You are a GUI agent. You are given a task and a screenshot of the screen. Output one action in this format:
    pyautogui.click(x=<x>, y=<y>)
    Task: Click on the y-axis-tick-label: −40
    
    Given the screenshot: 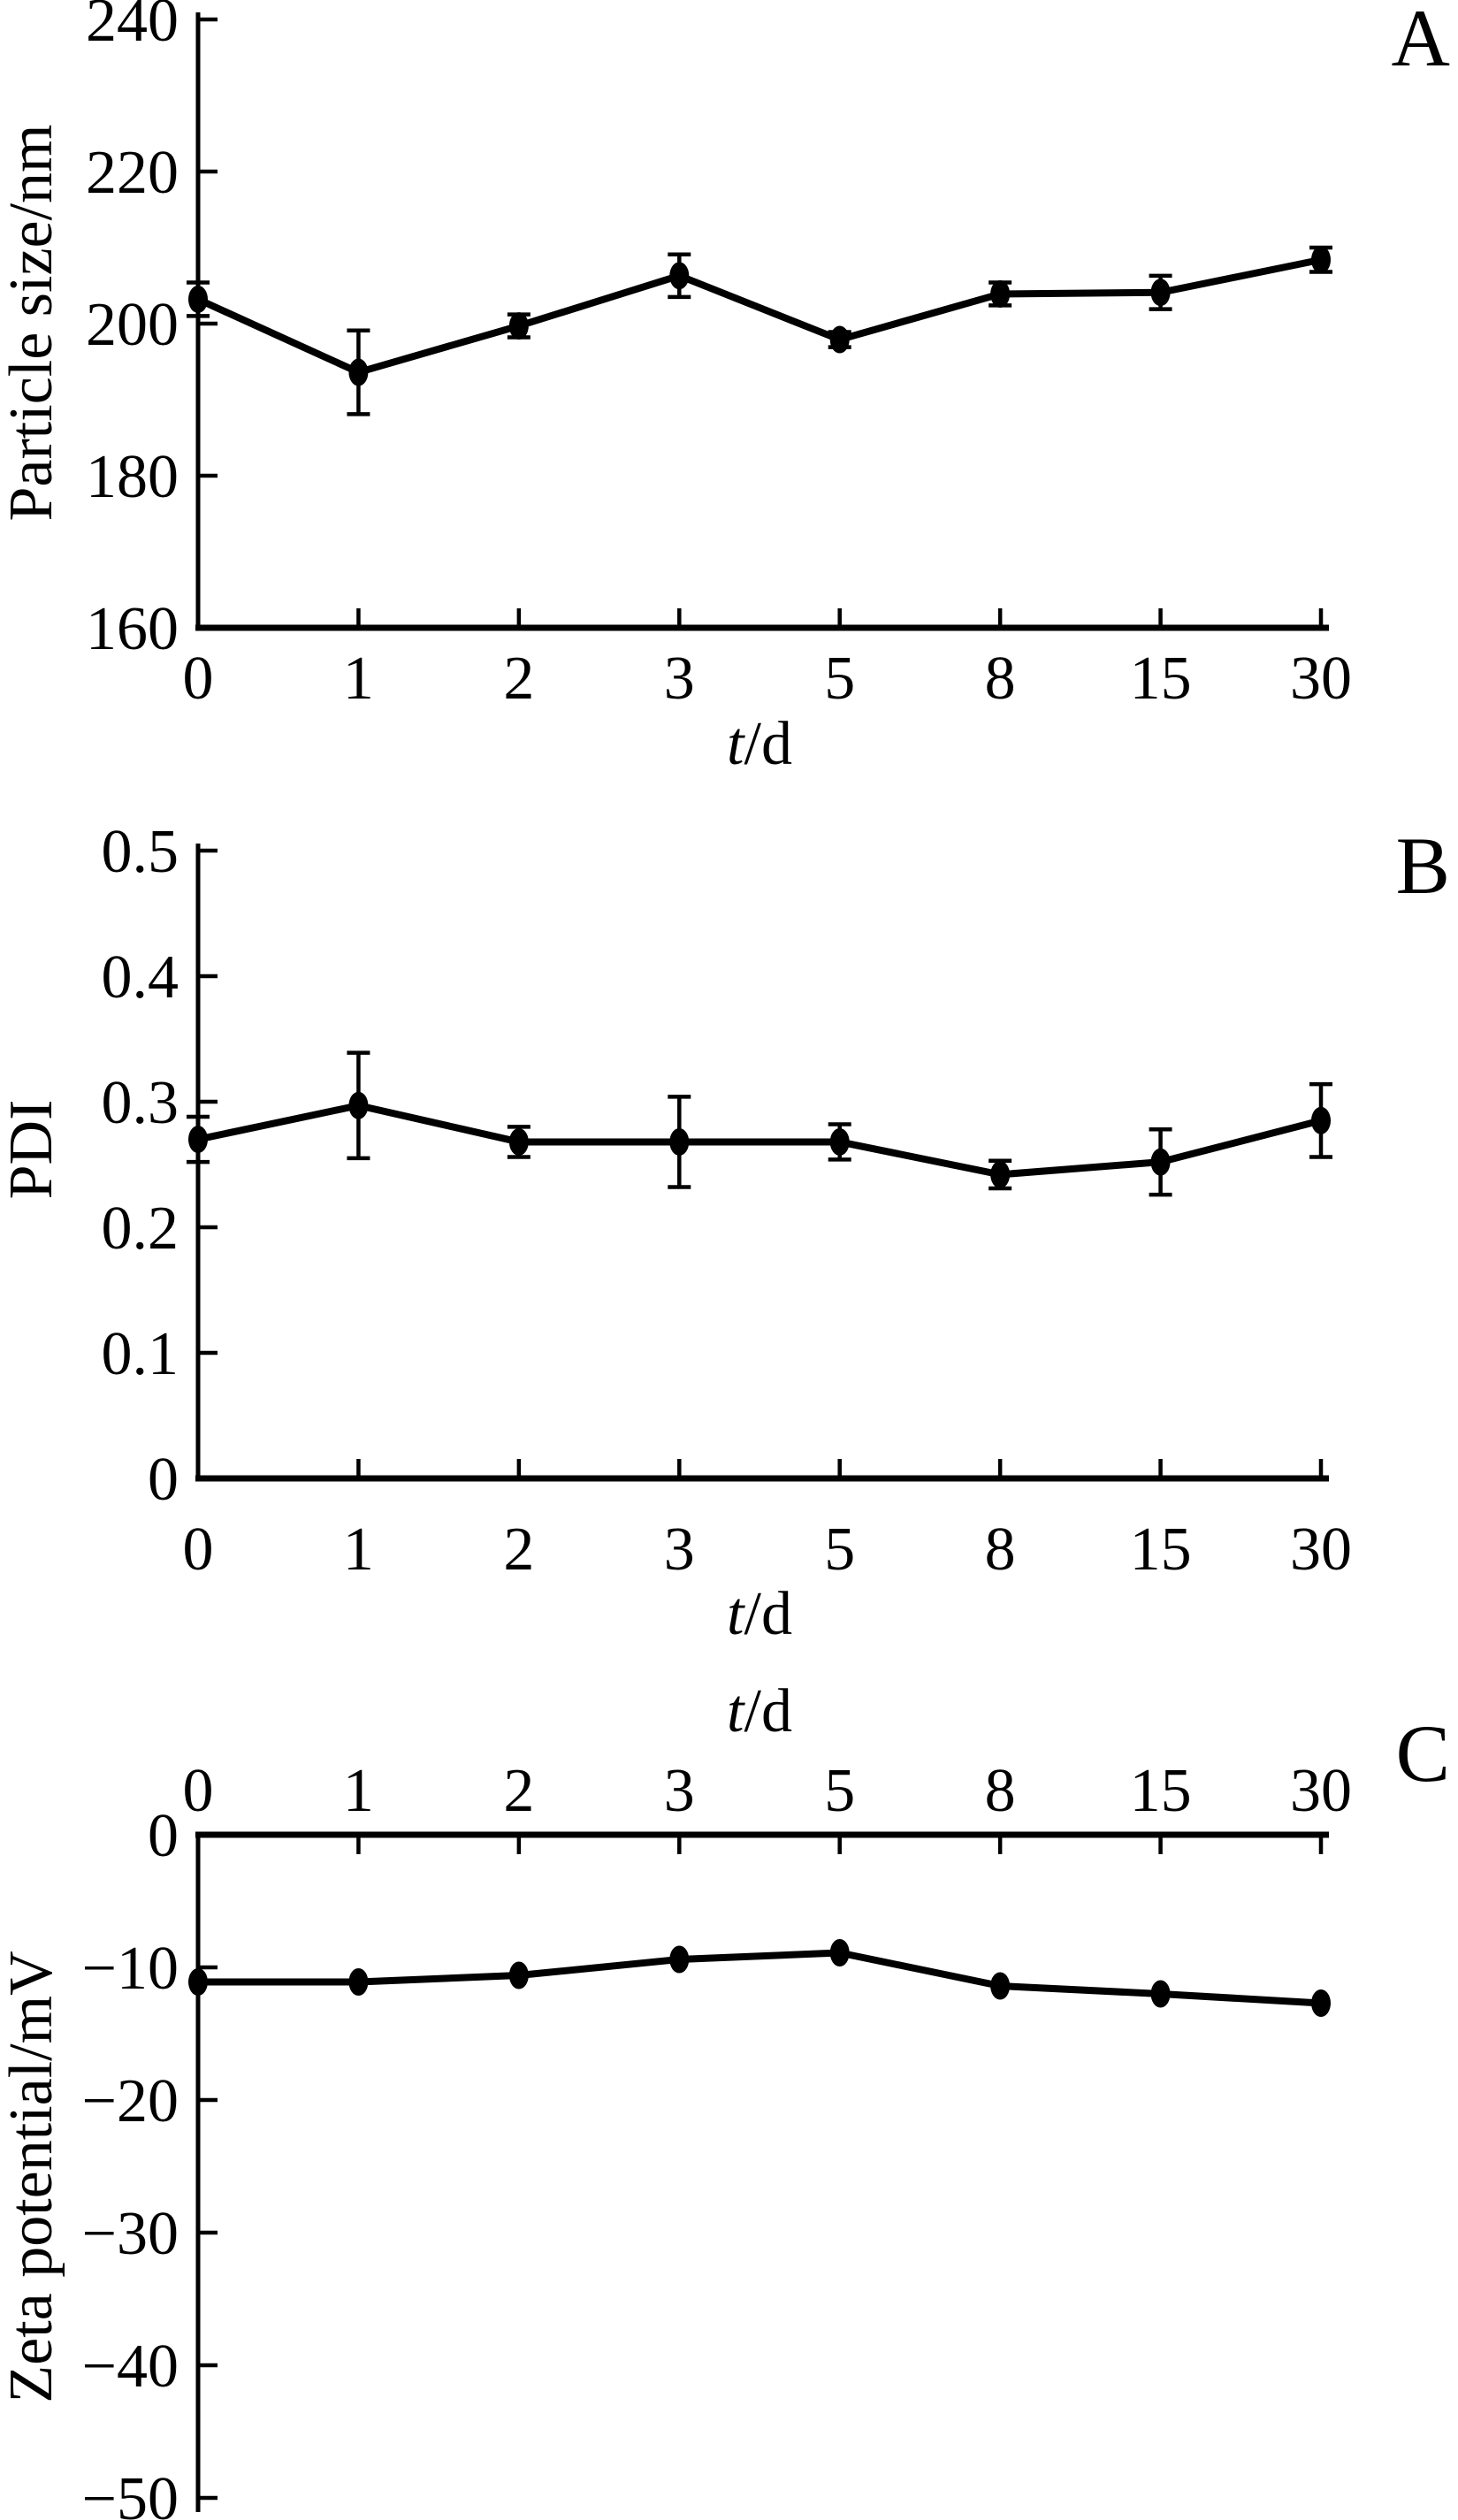 What is the action you would take?
    pyautogui.click(x=130, y=2367)
    